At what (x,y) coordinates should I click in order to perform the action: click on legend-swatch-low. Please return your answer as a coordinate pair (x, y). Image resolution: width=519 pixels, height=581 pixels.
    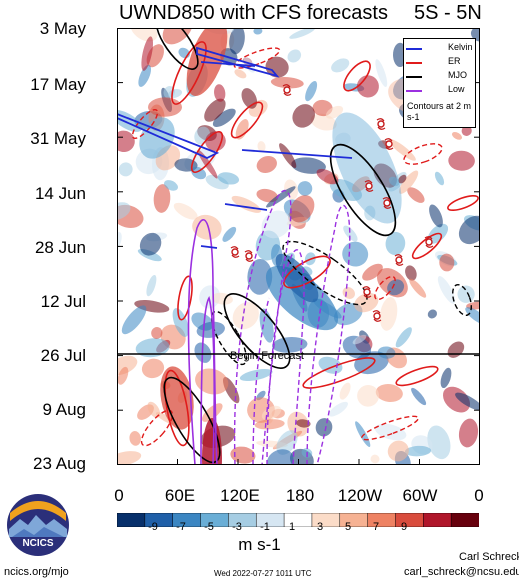
    Looking at the image, I should click on (414, 91).